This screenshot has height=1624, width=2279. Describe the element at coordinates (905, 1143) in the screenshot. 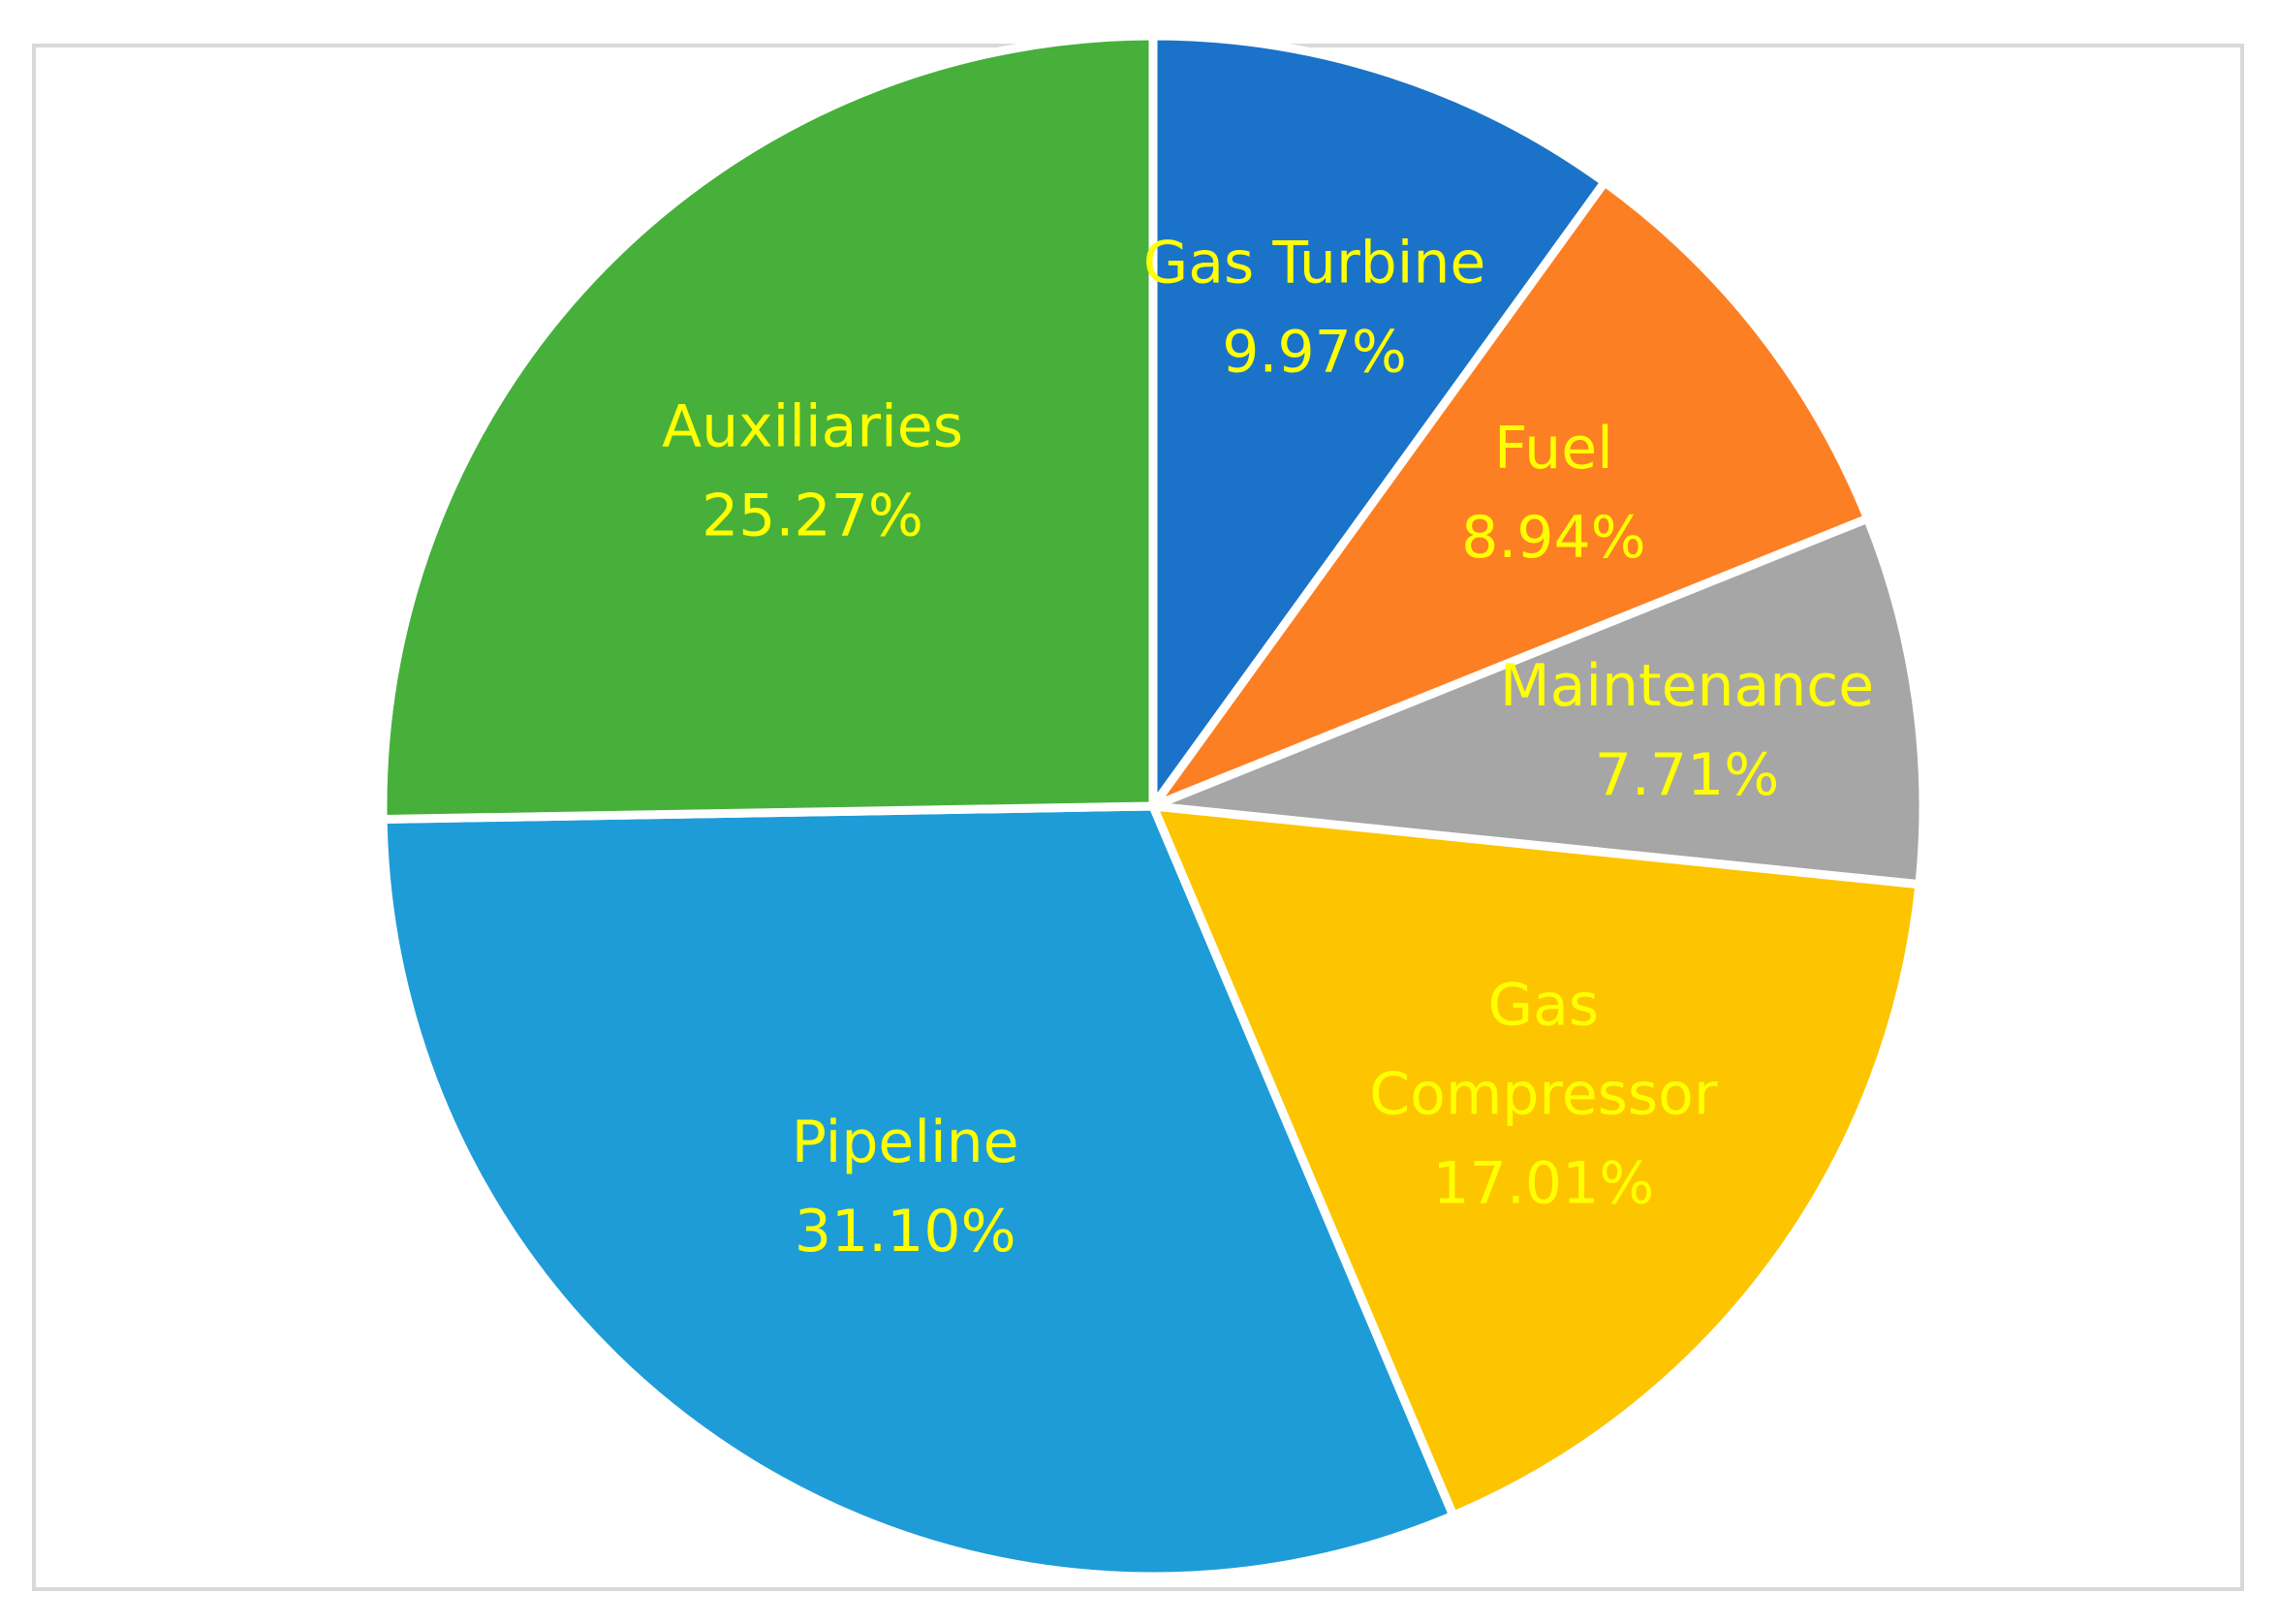

I see `slice-category-label: Pipeline` at that location.